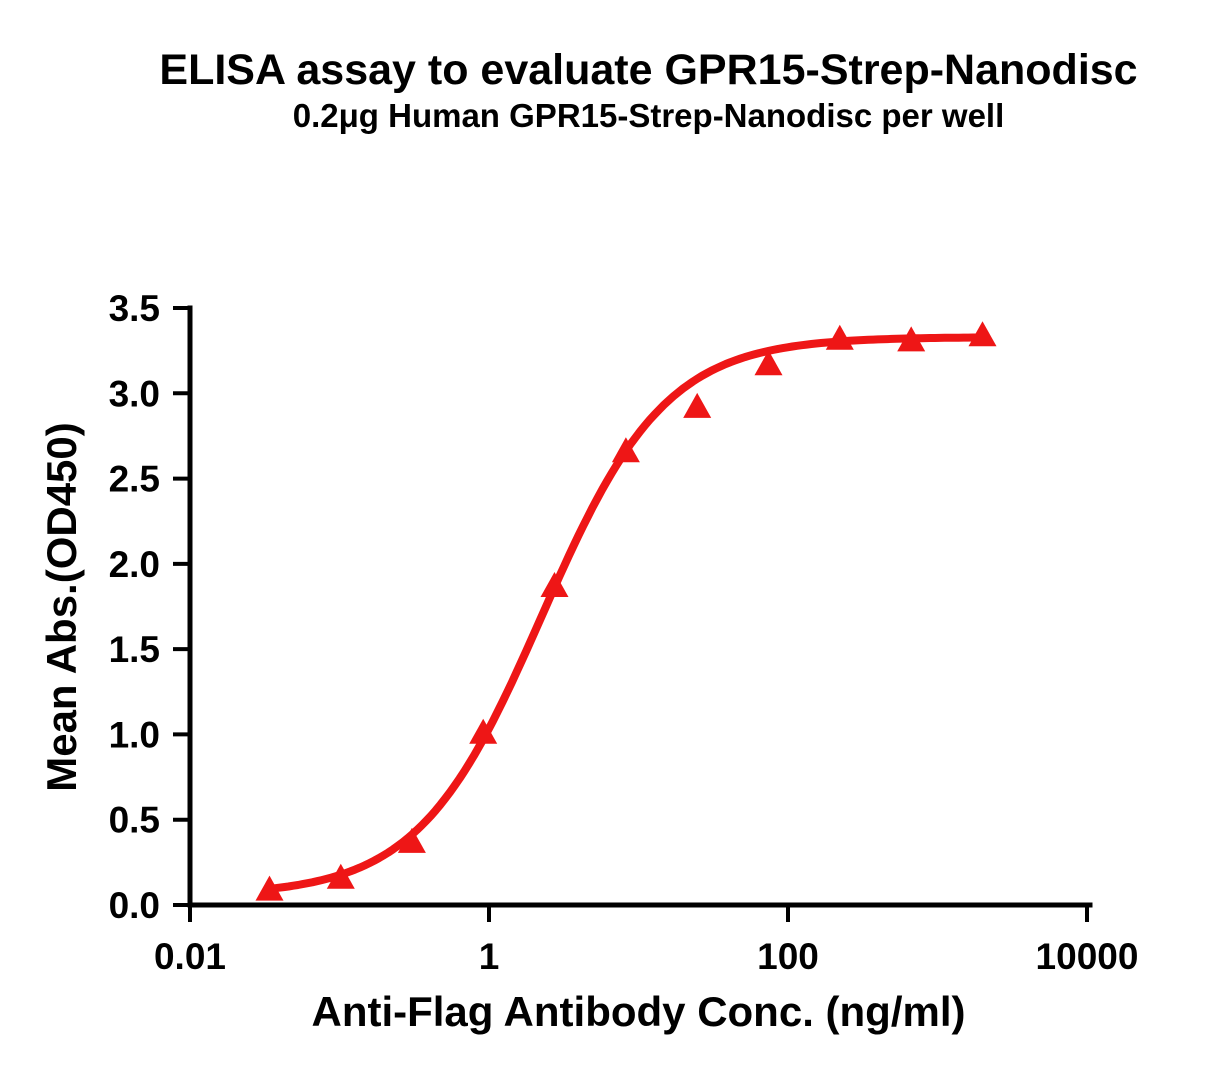 Image resolution: width=1217 pixels, height=1079 pixels. I want to click on x-axis-title: Anti-Flag Antibody Conc. (ng/ml), so click(638, 1011).